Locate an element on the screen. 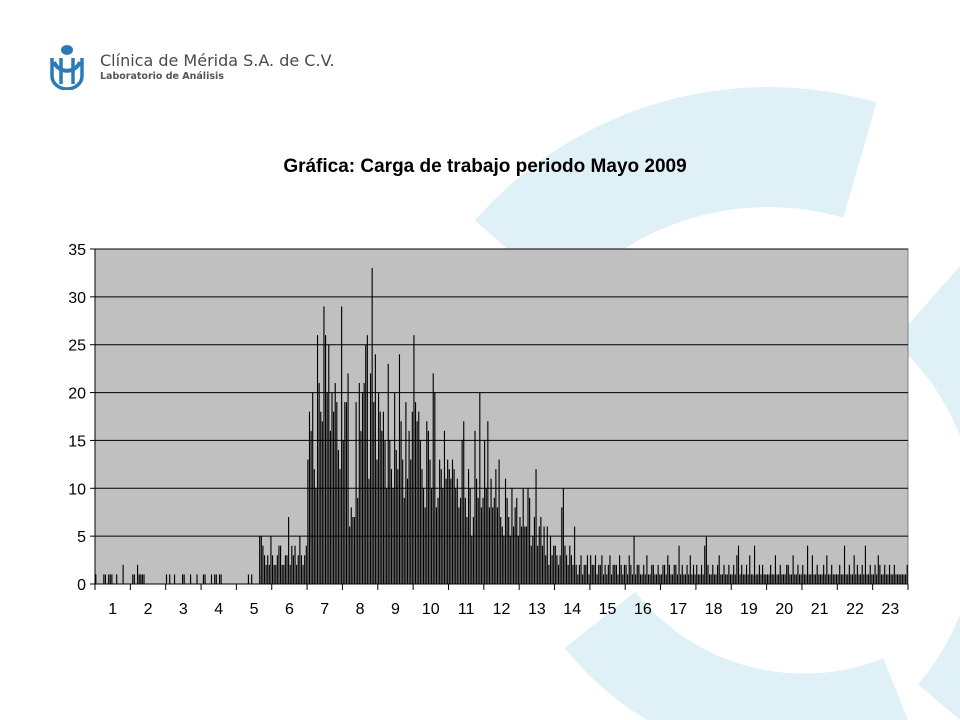 Image resolution: width=960 pixels, height=720 pixels. x-tick-label: 17 is located at coordinates (678, 609).